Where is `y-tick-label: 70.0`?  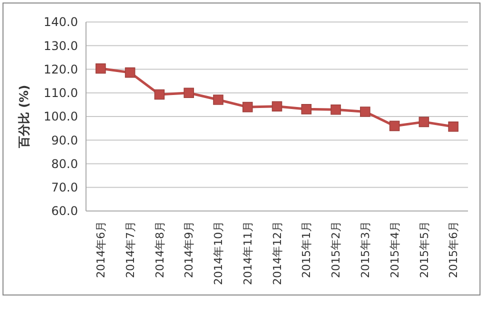 y-tick-label: 70.0 is located at coordinates (64, 187).